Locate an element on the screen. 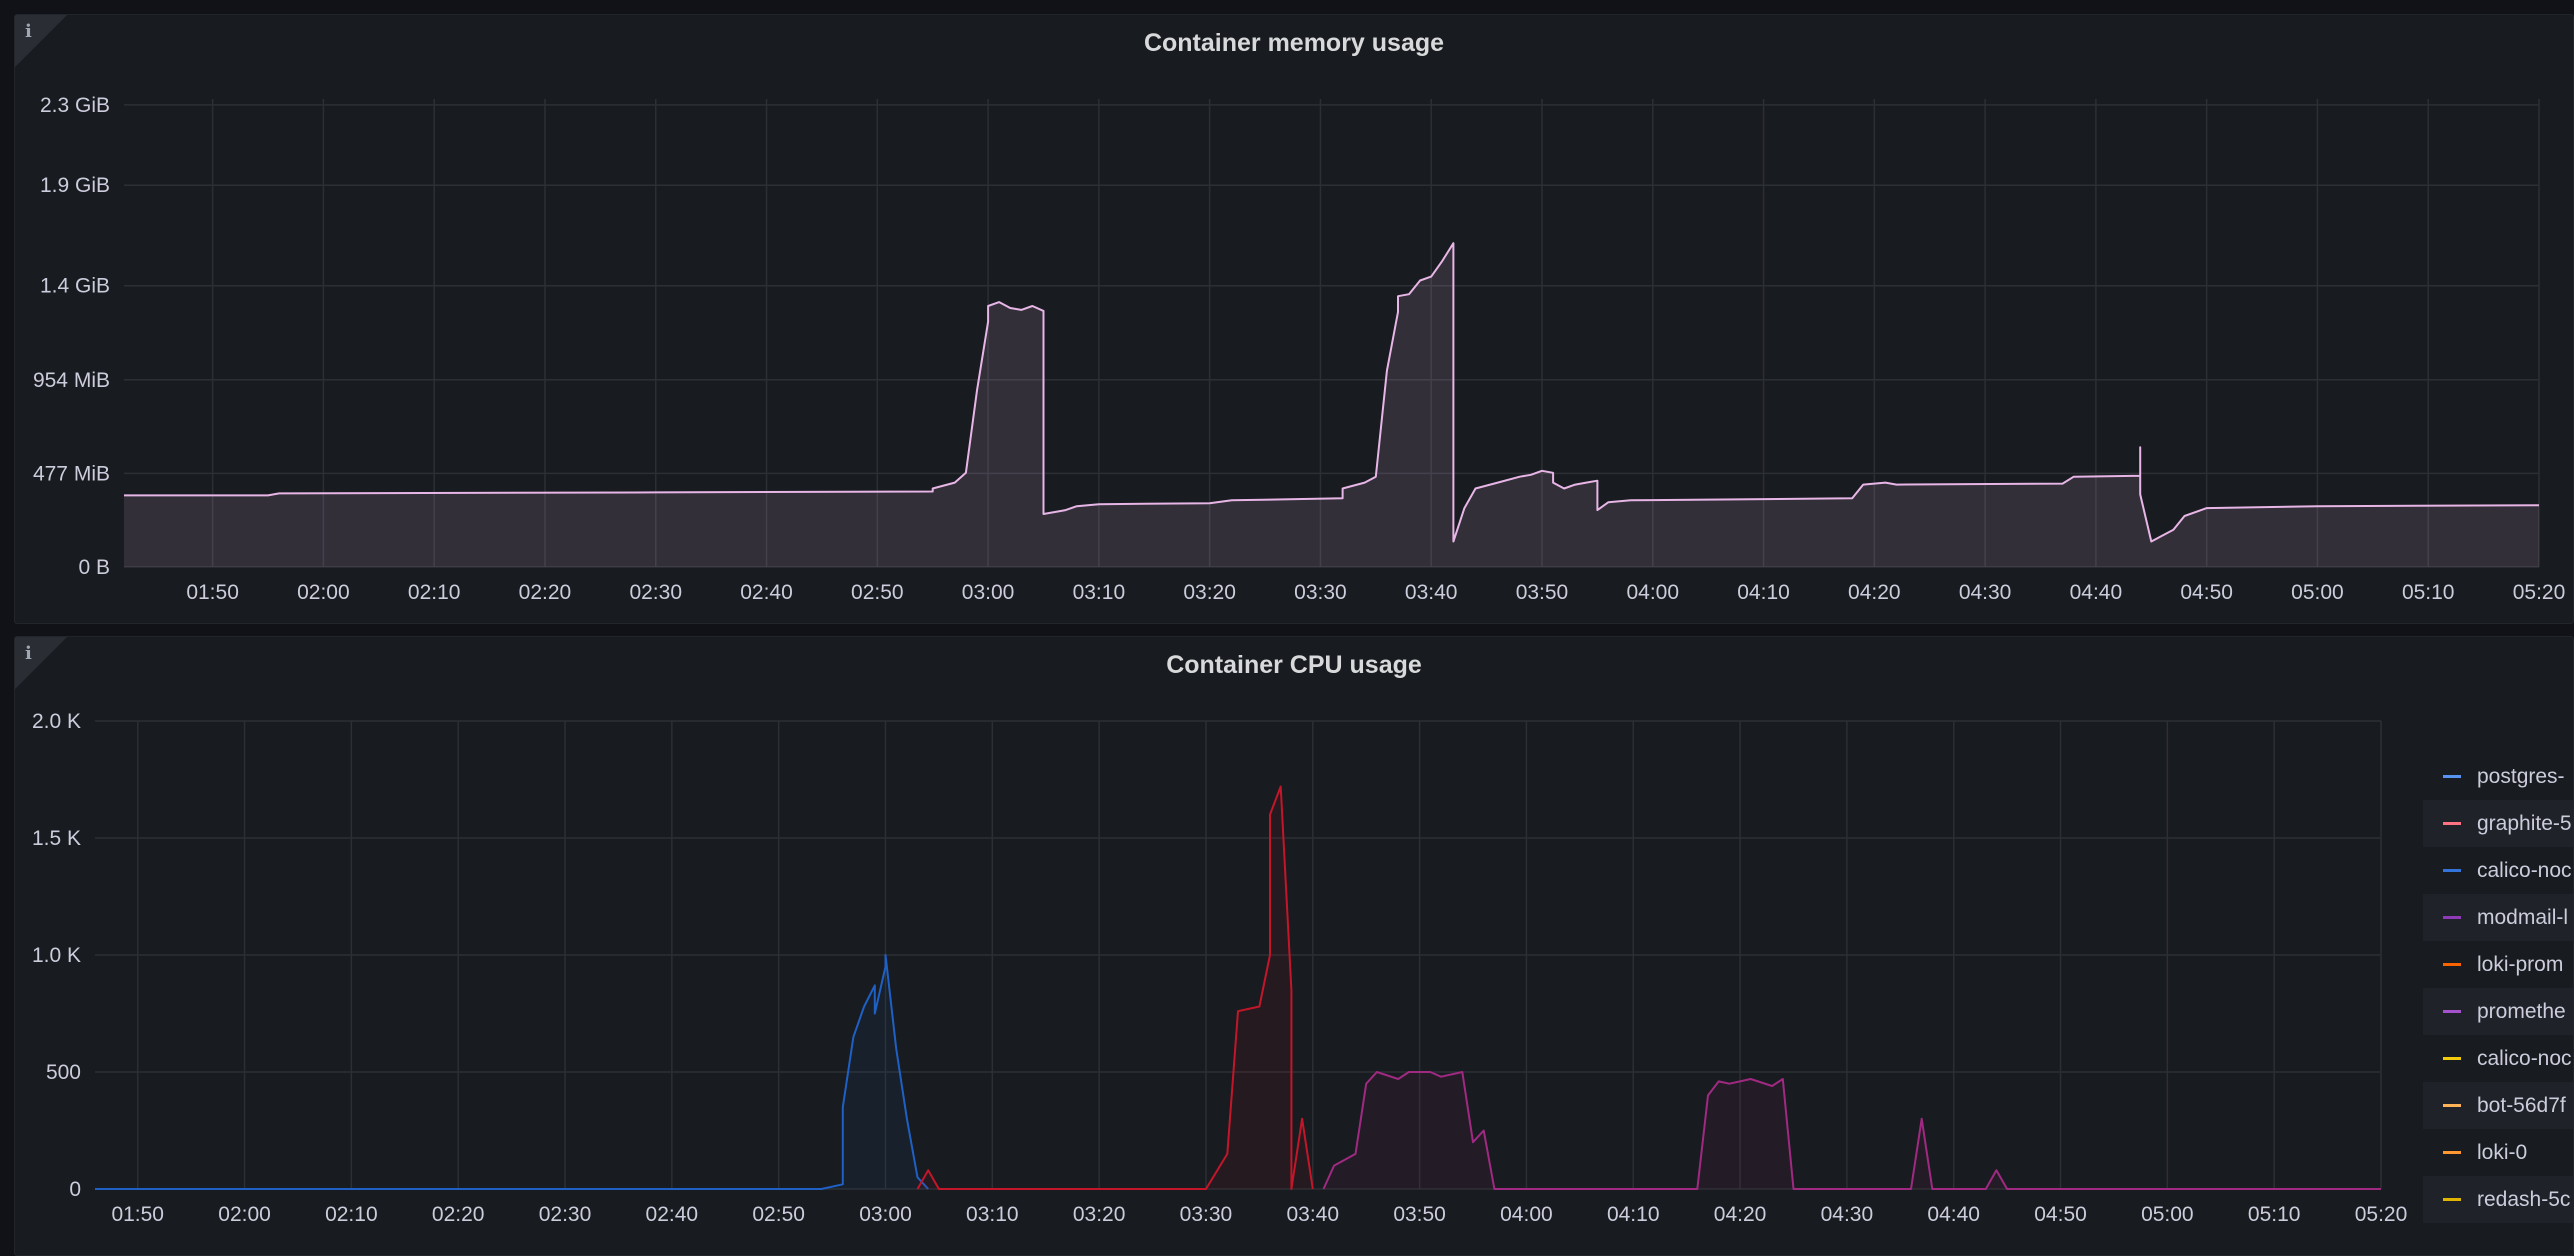  y-tick-label: 1.5 K is located at coordinates (56, 838).